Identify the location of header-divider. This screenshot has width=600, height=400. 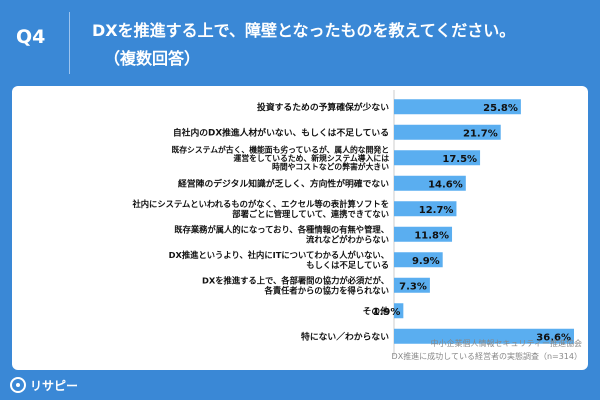
(69, 43).